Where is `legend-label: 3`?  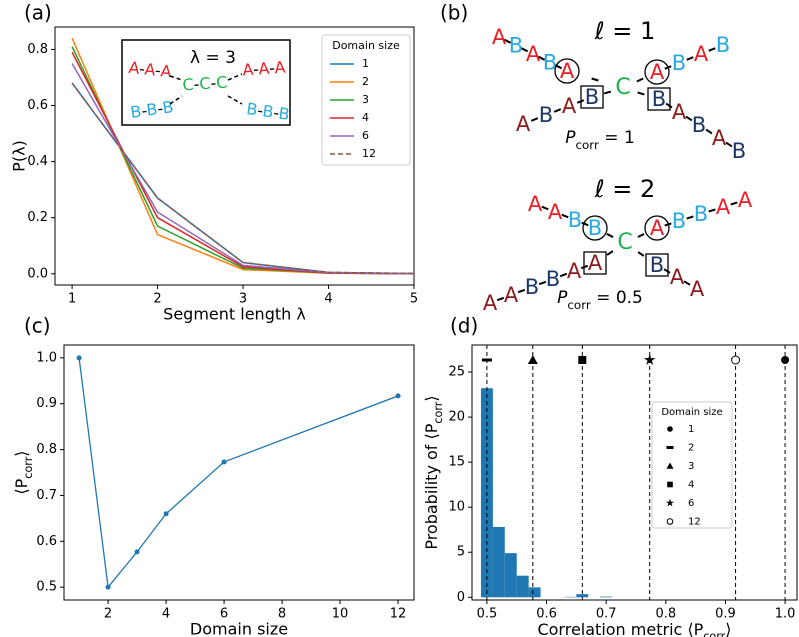
legend-label: 3 is located at coordinates (365, 99).